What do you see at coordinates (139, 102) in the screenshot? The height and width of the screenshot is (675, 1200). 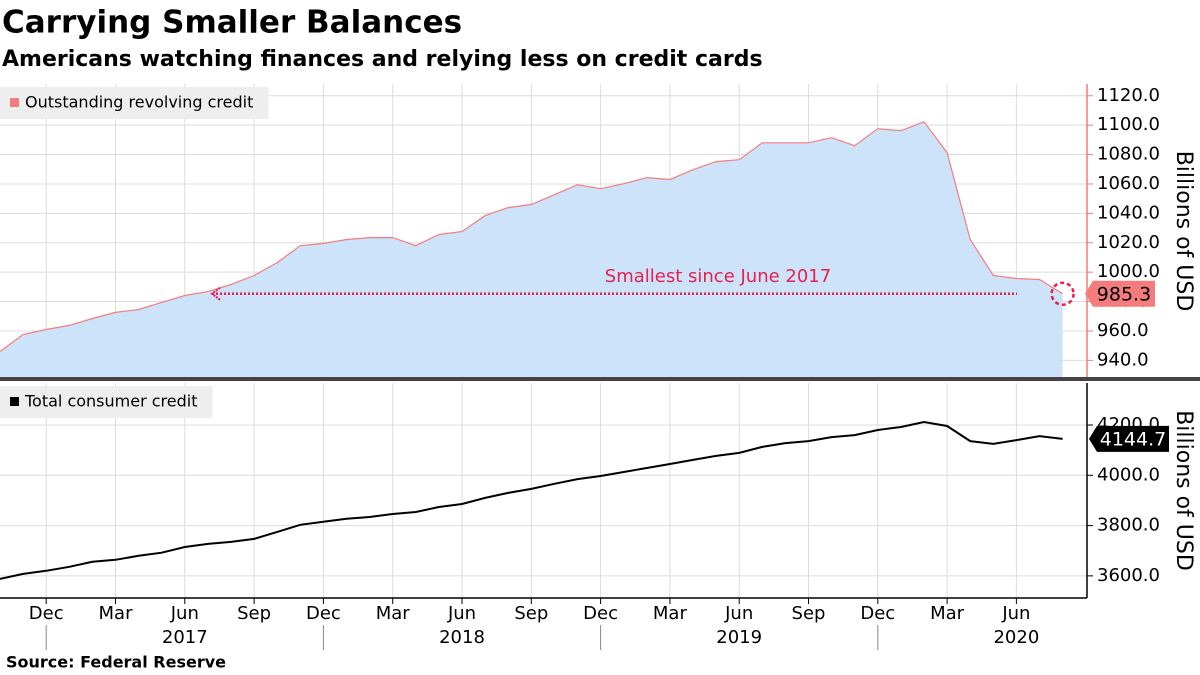 I see `legend-label: Outstanding revolving credit` at bounding box center [139, 102].